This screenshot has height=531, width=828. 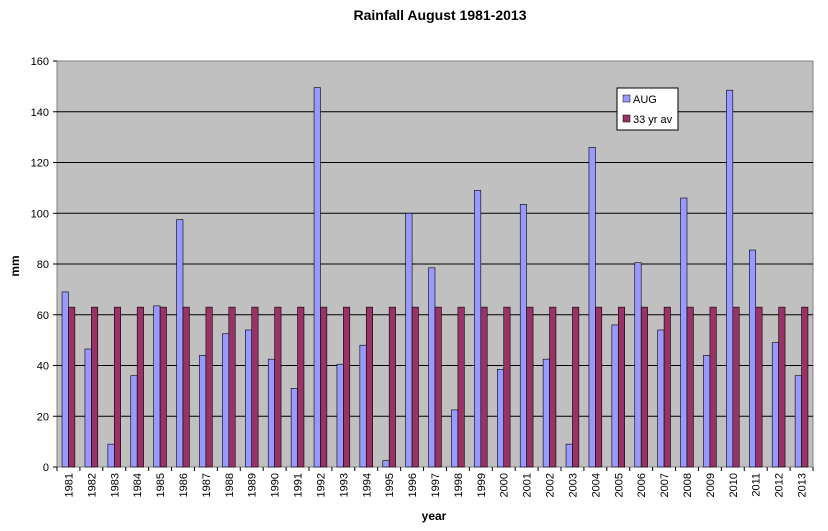 What do you see at coordinates (40, 113) in the screenshot?
I see `y-tick-label: 140` at bounding box center [40, 113].